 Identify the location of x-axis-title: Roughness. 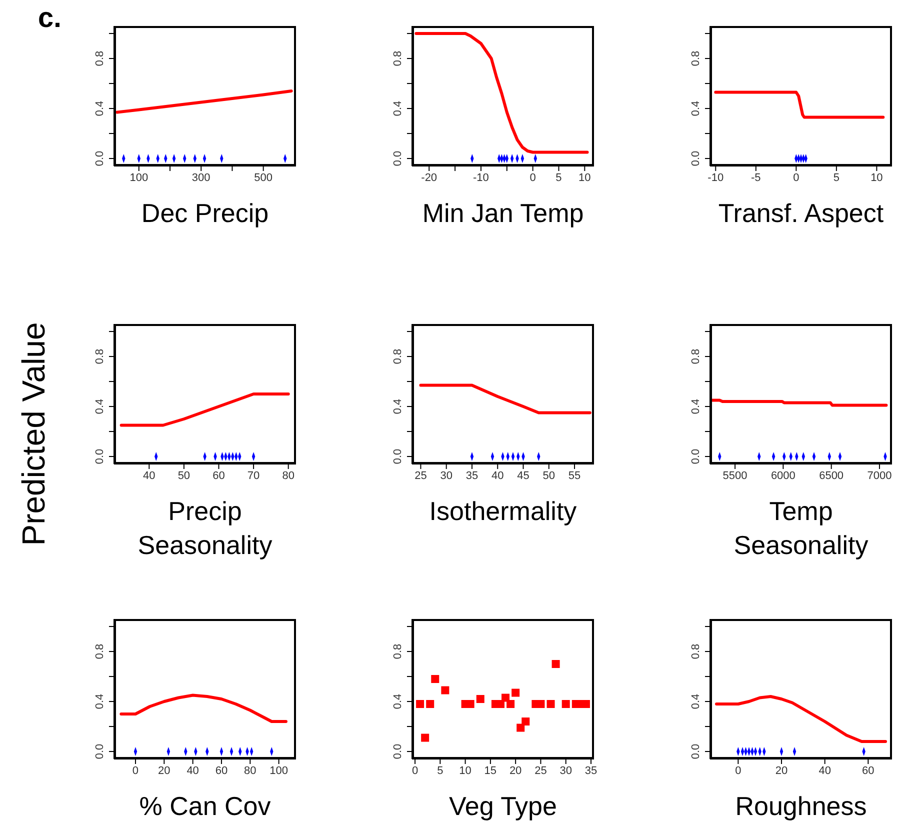
(801, 806).